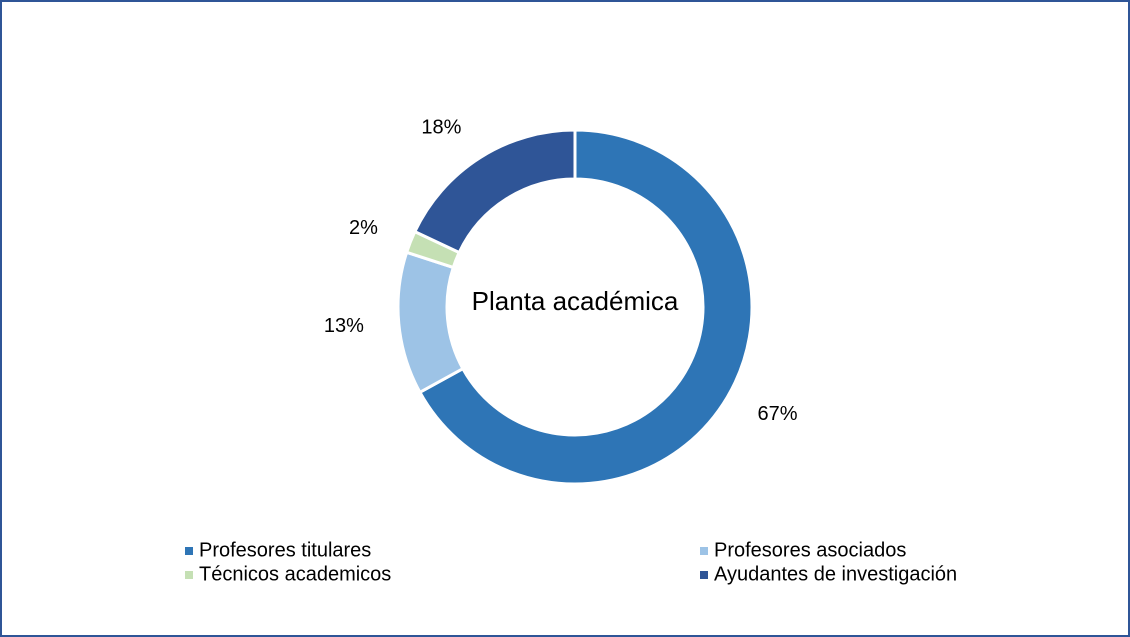 This screenshot has height=637, width=1130. Describe the element at coordinates (344, 326) in the screenshot. I see `data-label: 13%` at that location.